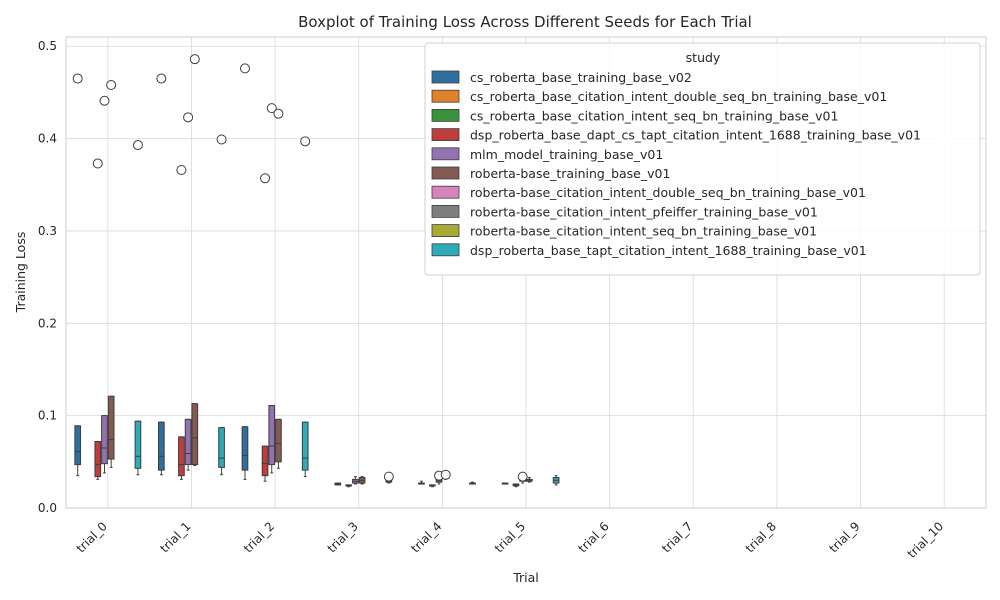  Describe the element at coordinates (677, 537) in the screenshot. I see `x-tick-label: trial_7` at that location.